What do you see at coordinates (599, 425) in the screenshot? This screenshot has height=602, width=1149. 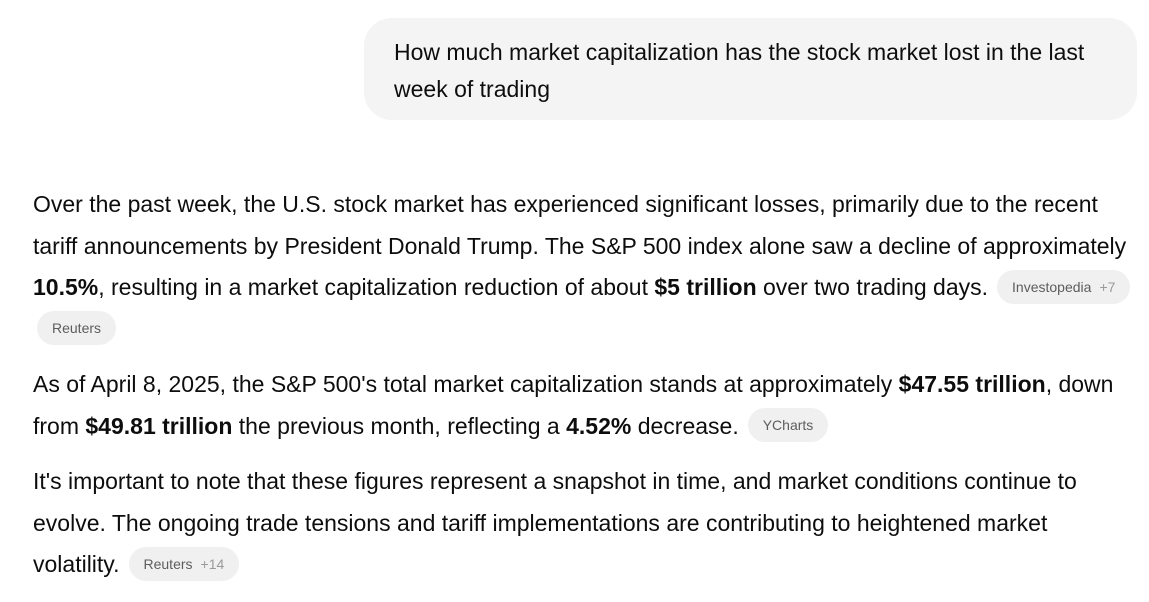 I see `p2-bold-percent: 4.52%` at bounding box center [599, 425].